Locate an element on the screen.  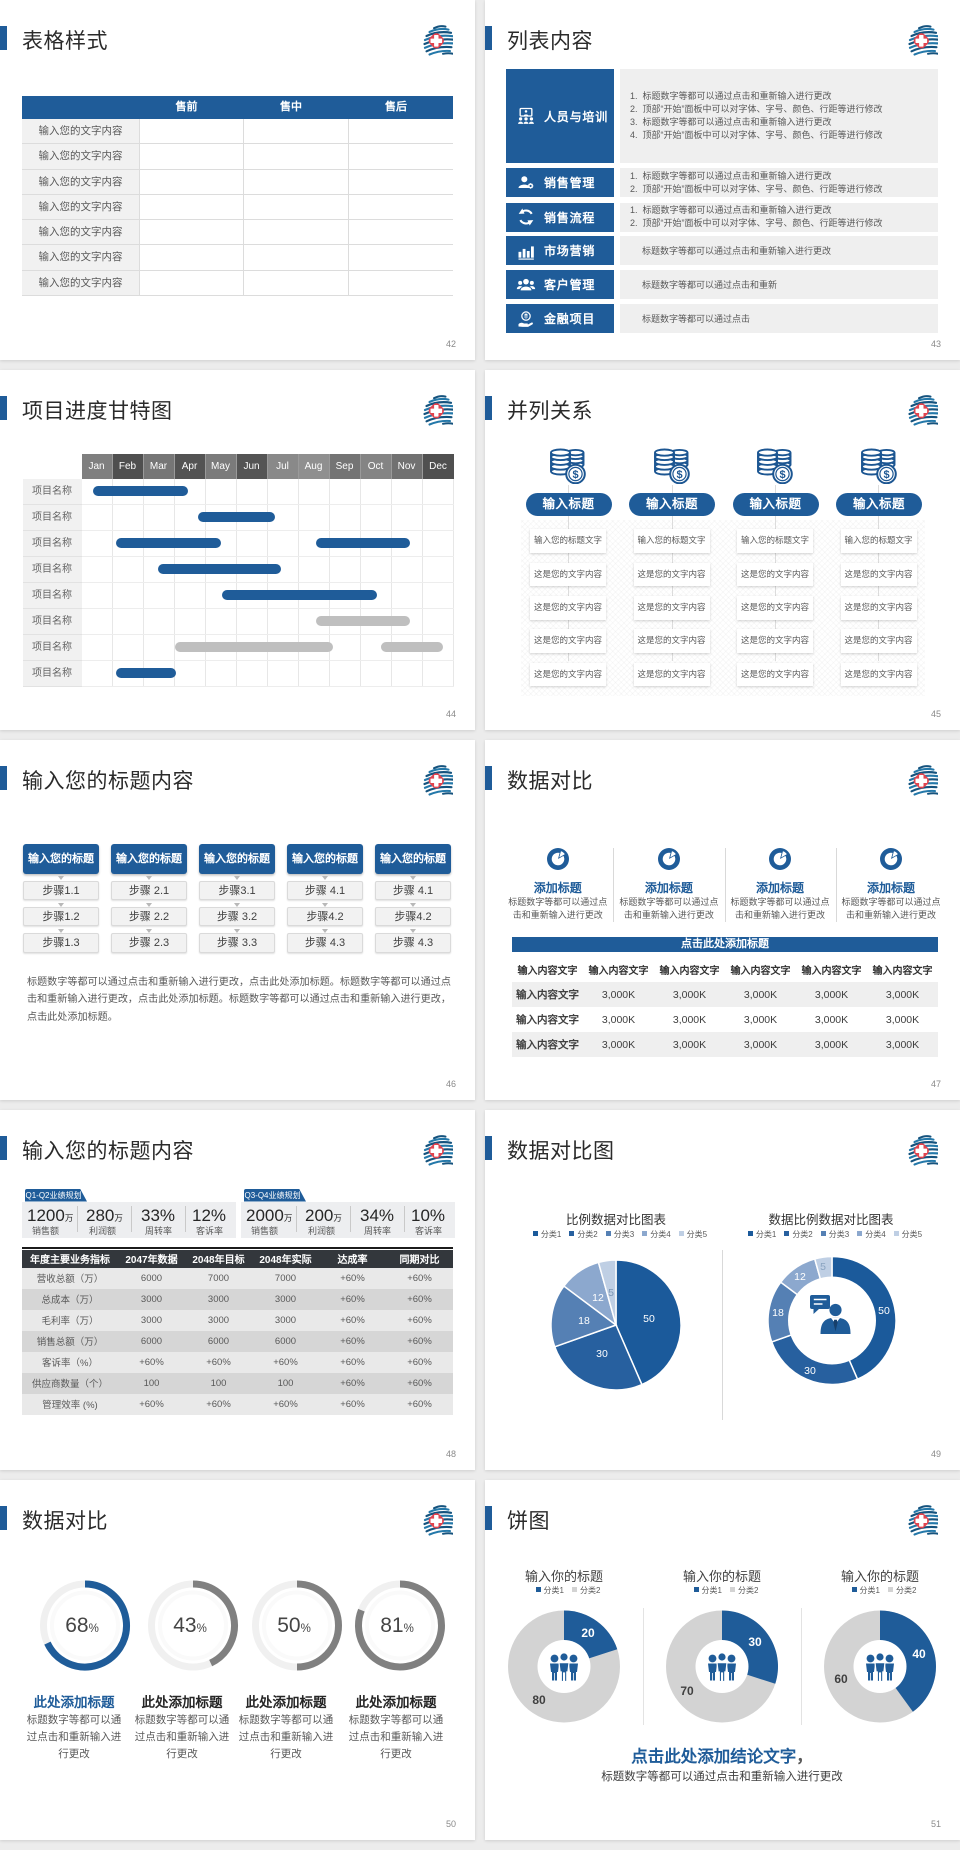
svg-text: 50% is located at coordinates (294, 1625).